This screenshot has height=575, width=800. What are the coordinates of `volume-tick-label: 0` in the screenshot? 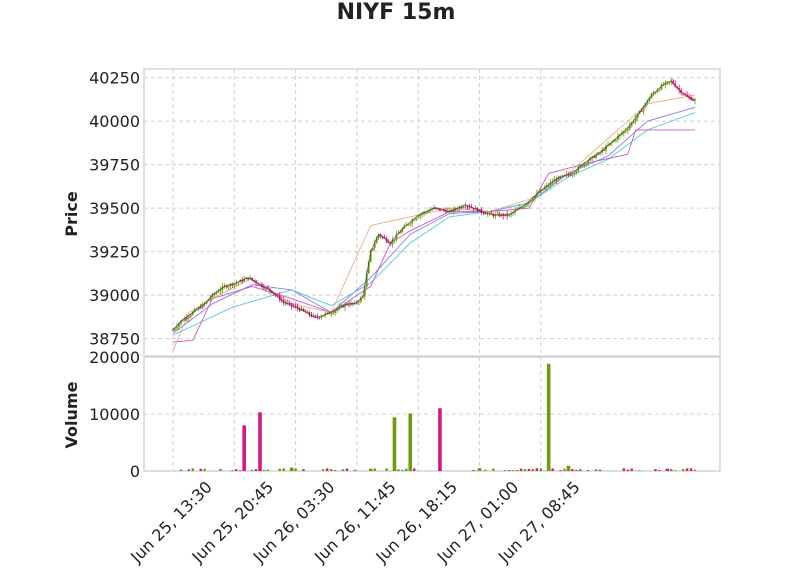 It's located at (135, 471).